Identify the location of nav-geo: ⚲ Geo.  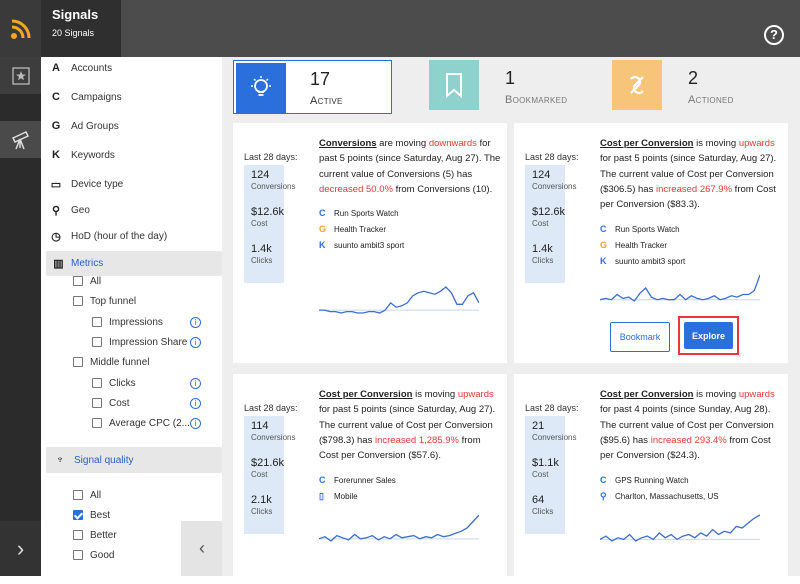
(65, 210).